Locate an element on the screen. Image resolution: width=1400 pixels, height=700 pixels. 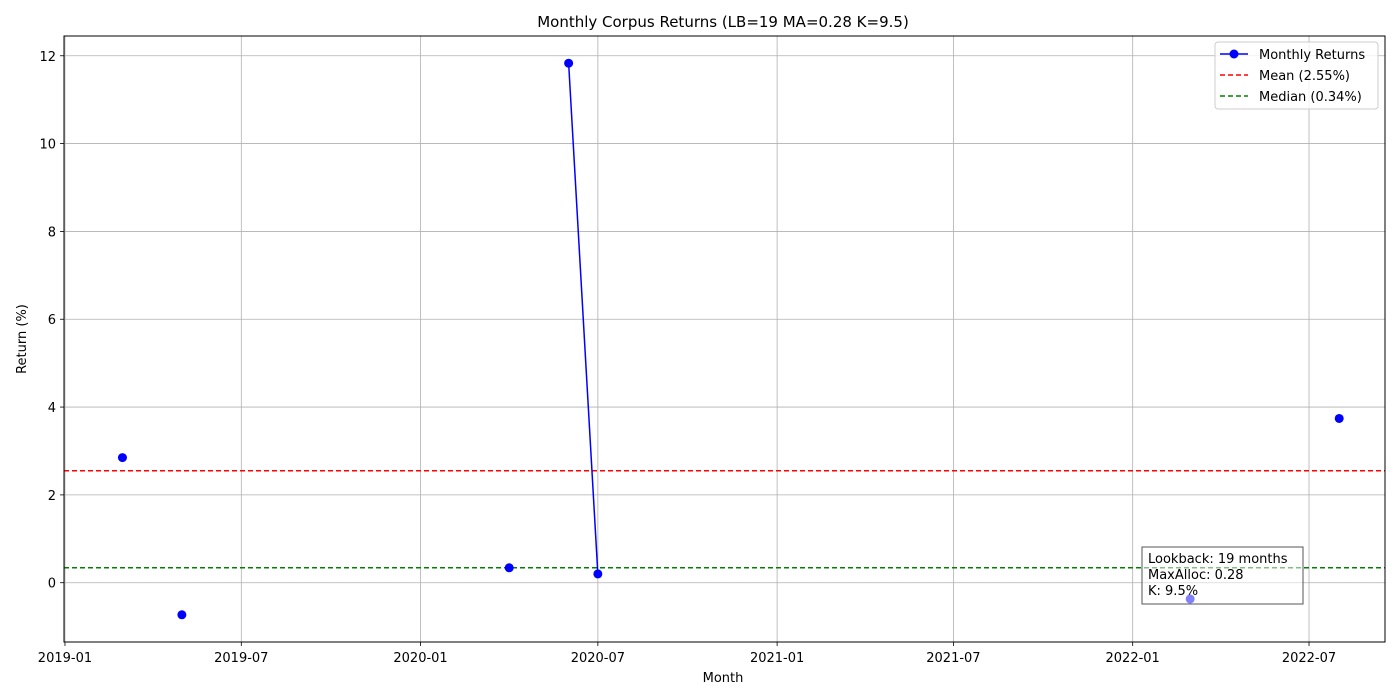
x-tick-label: 2019-07 is located at coordinates (241, 658).